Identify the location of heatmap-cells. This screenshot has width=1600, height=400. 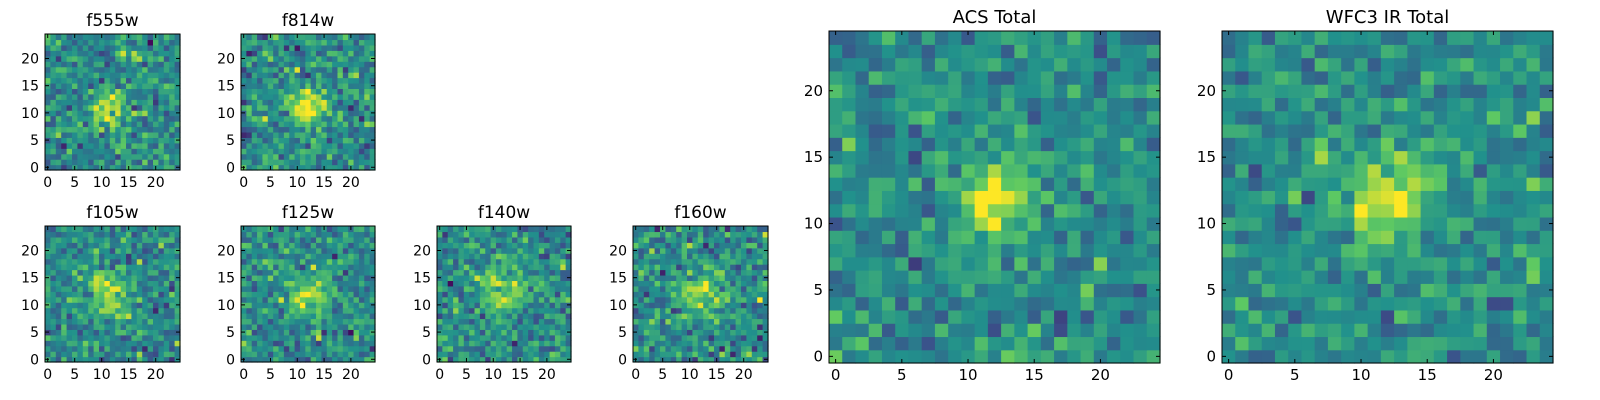
(504, 294).